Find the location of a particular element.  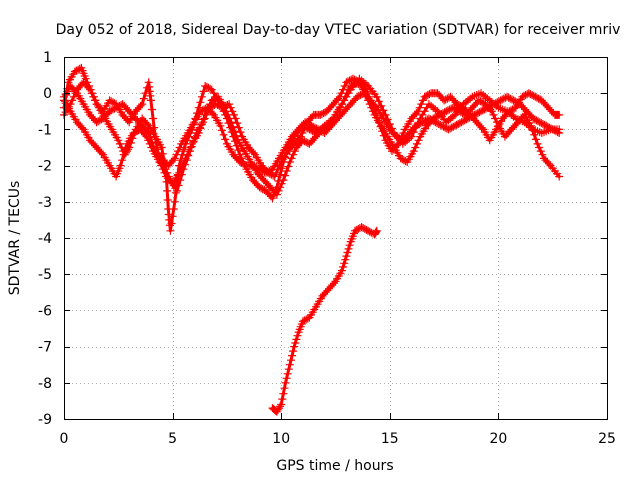

x-tick-label: 10 is located at coordinates (281, 439).